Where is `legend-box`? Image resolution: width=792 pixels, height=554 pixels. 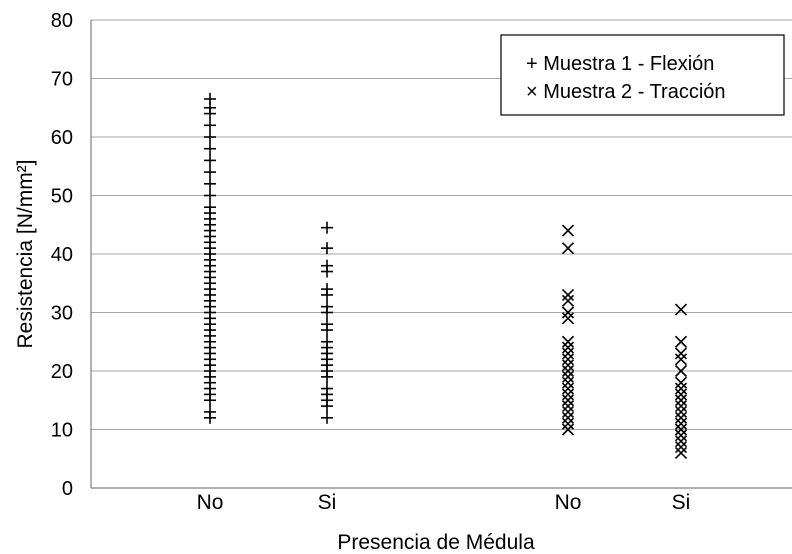
legend-box is located at coordinates (642, 75).